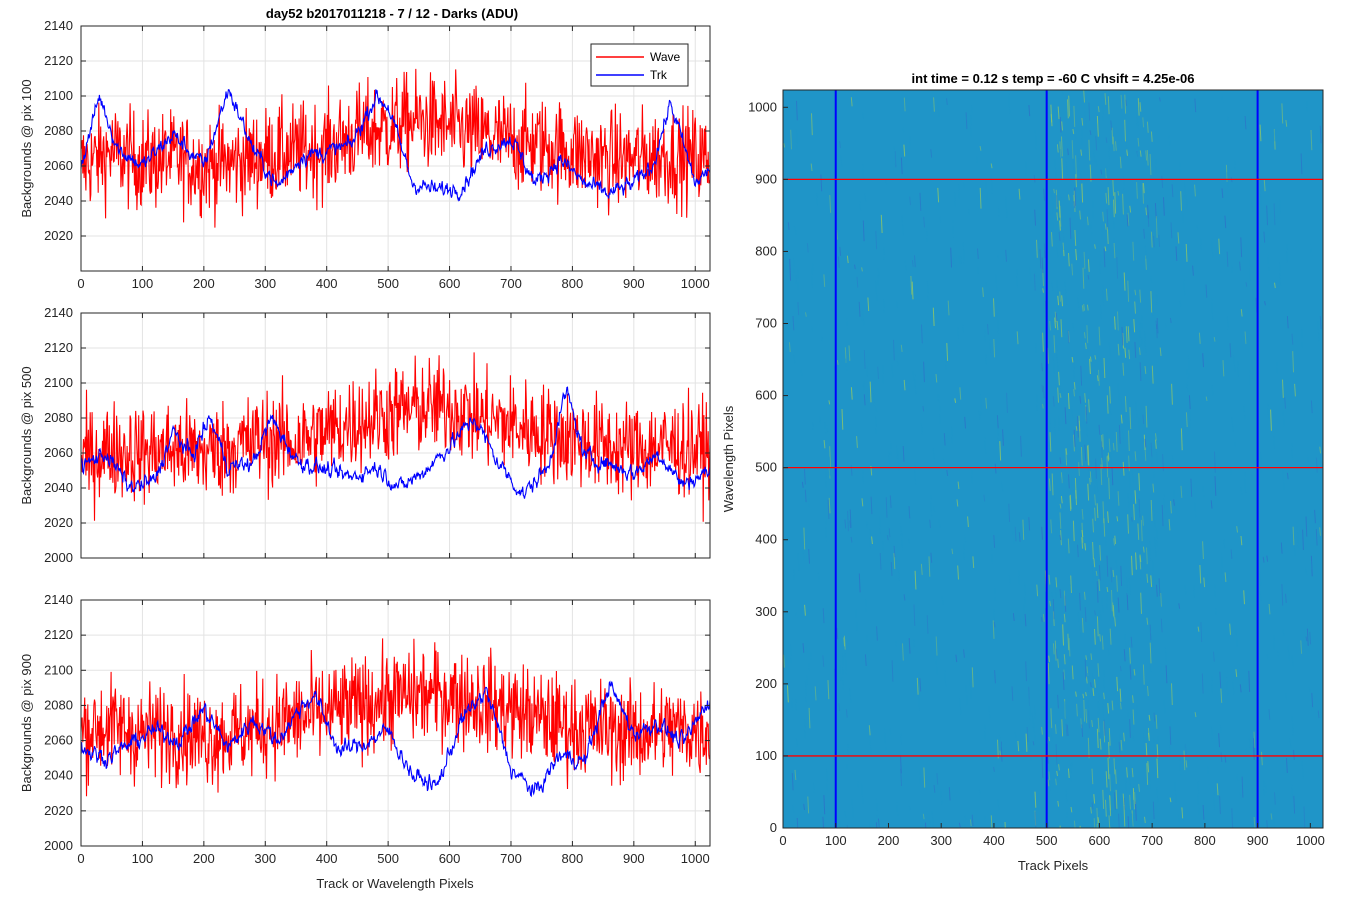  I want to click on x-tick-label: 1000, so click(695, 858).